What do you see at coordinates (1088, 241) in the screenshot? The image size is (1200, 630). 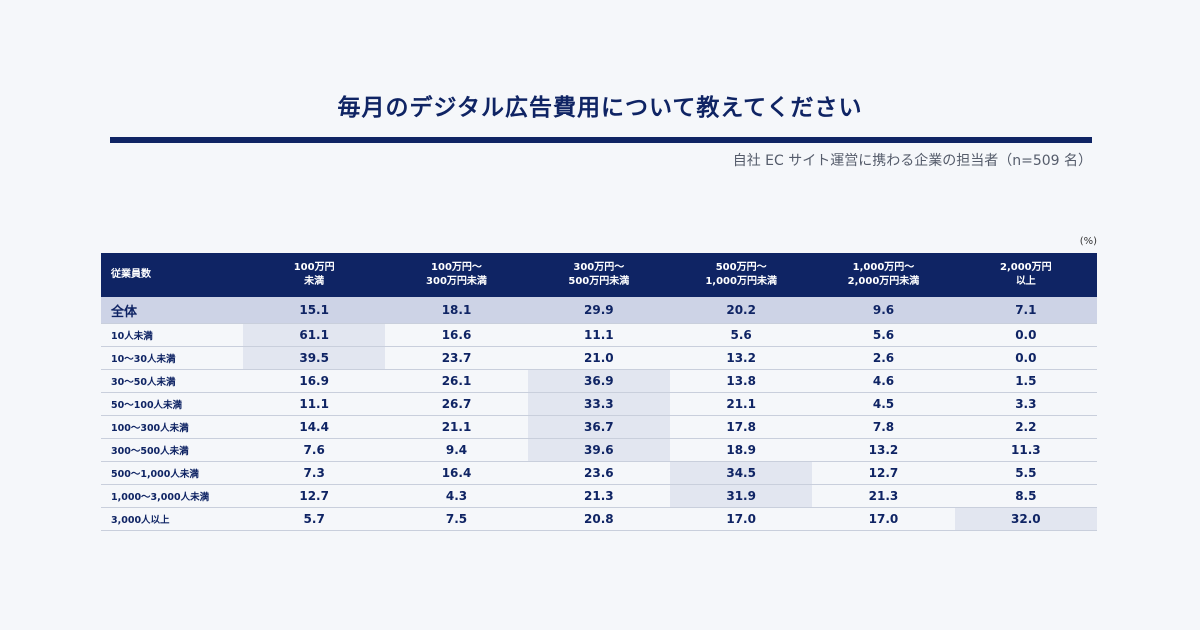 I see `unit-label: (%)` at bounding box center [1088, 241].